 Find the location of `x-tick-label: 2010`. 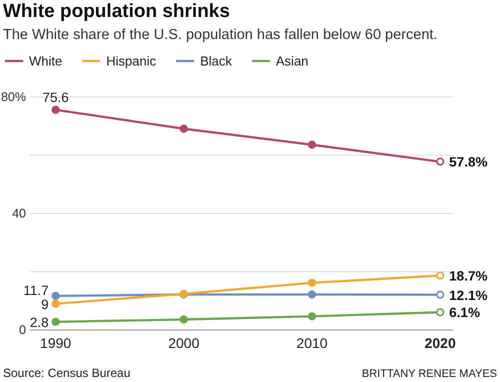

x-tick-label: 2010 is located at coordinates (312, 342).